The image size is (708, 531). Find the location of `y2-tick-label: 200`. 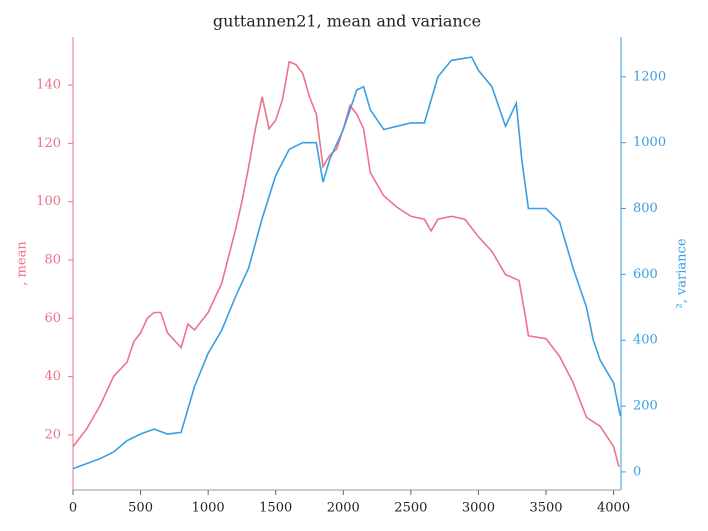

y2-tick-label: 200 is located at coordinates (645, 406).